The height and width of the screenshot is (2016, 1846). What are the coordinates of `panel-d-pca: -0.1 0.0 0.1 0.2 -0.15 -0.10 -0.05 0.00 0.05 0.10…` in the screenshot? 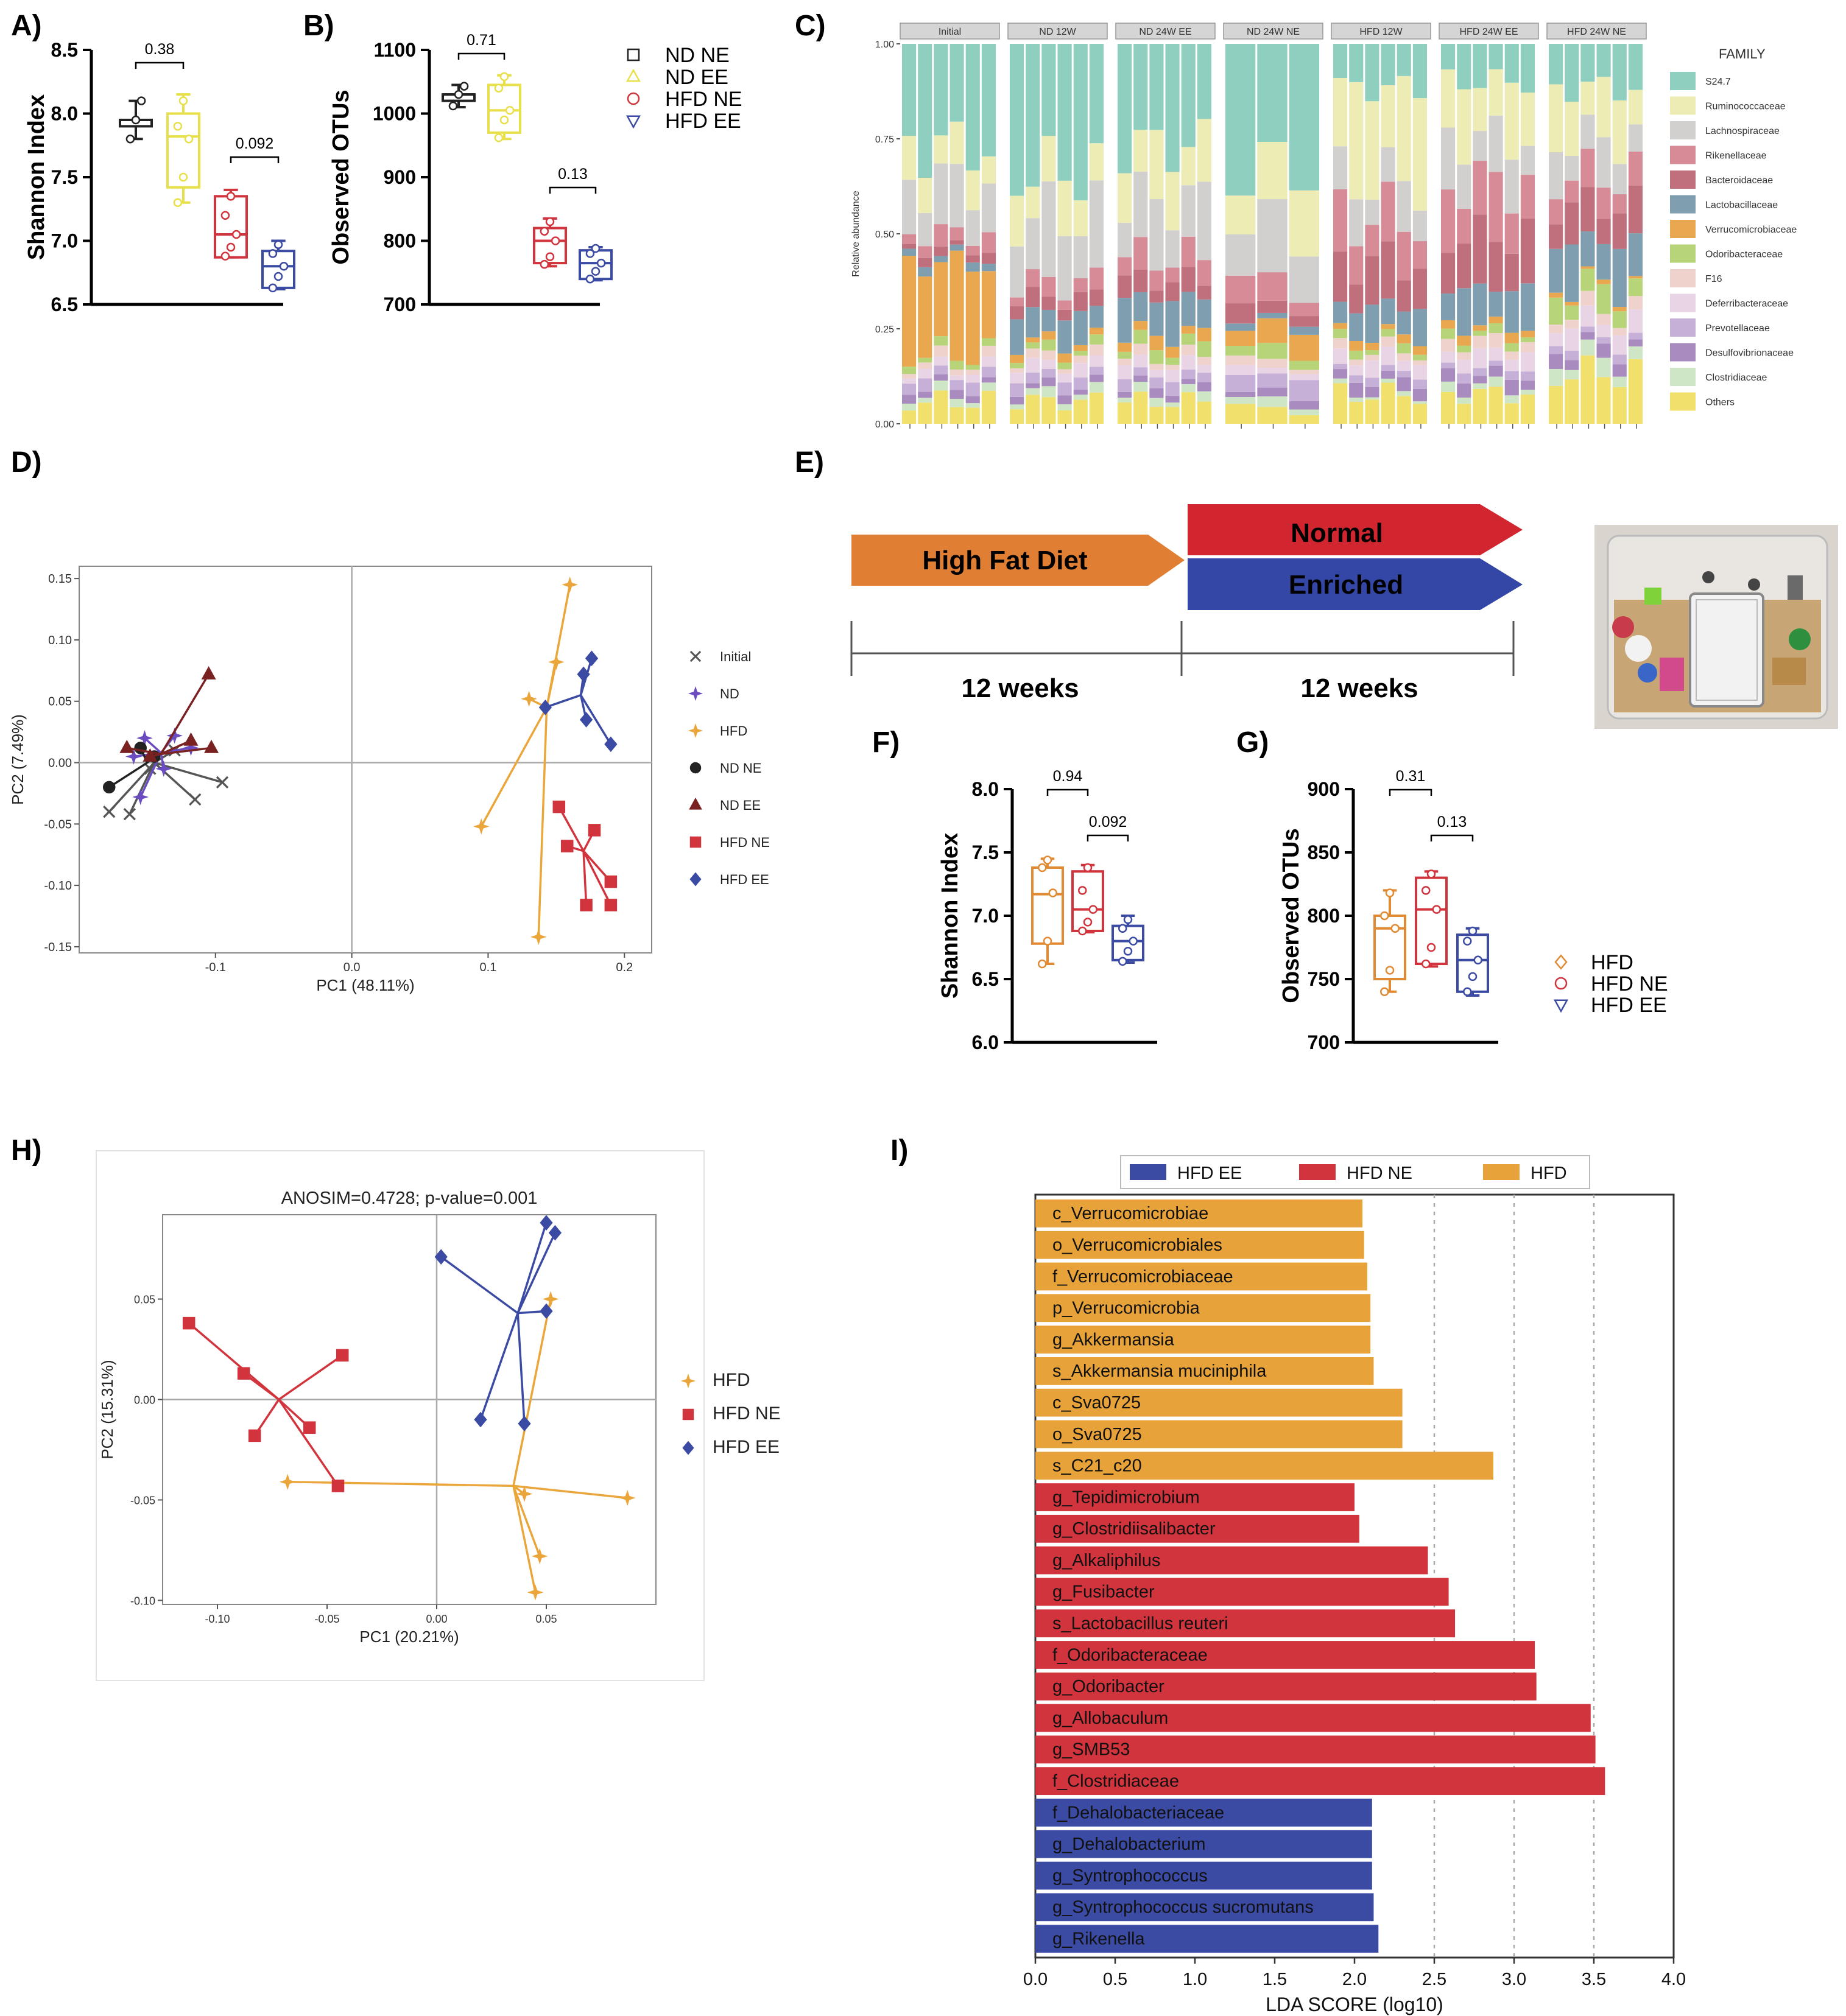 It's located at (389, 780).